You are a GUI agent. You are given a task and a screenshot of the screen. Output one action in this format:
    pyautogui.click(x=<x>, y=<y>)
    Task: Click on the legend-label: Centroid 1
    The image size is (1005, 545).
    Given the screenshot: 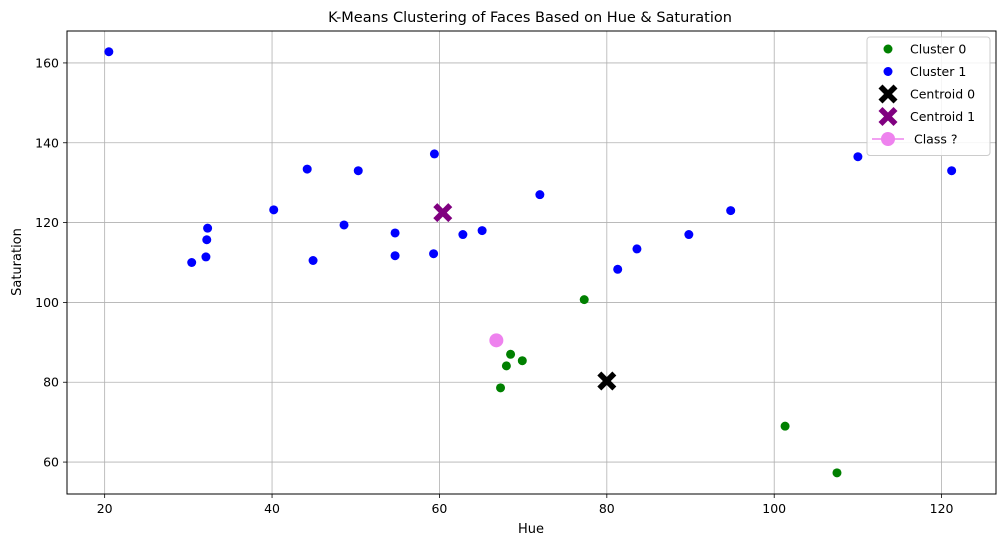 What is the action you would take?
    pyautogui.click(x=942, y=116)
    